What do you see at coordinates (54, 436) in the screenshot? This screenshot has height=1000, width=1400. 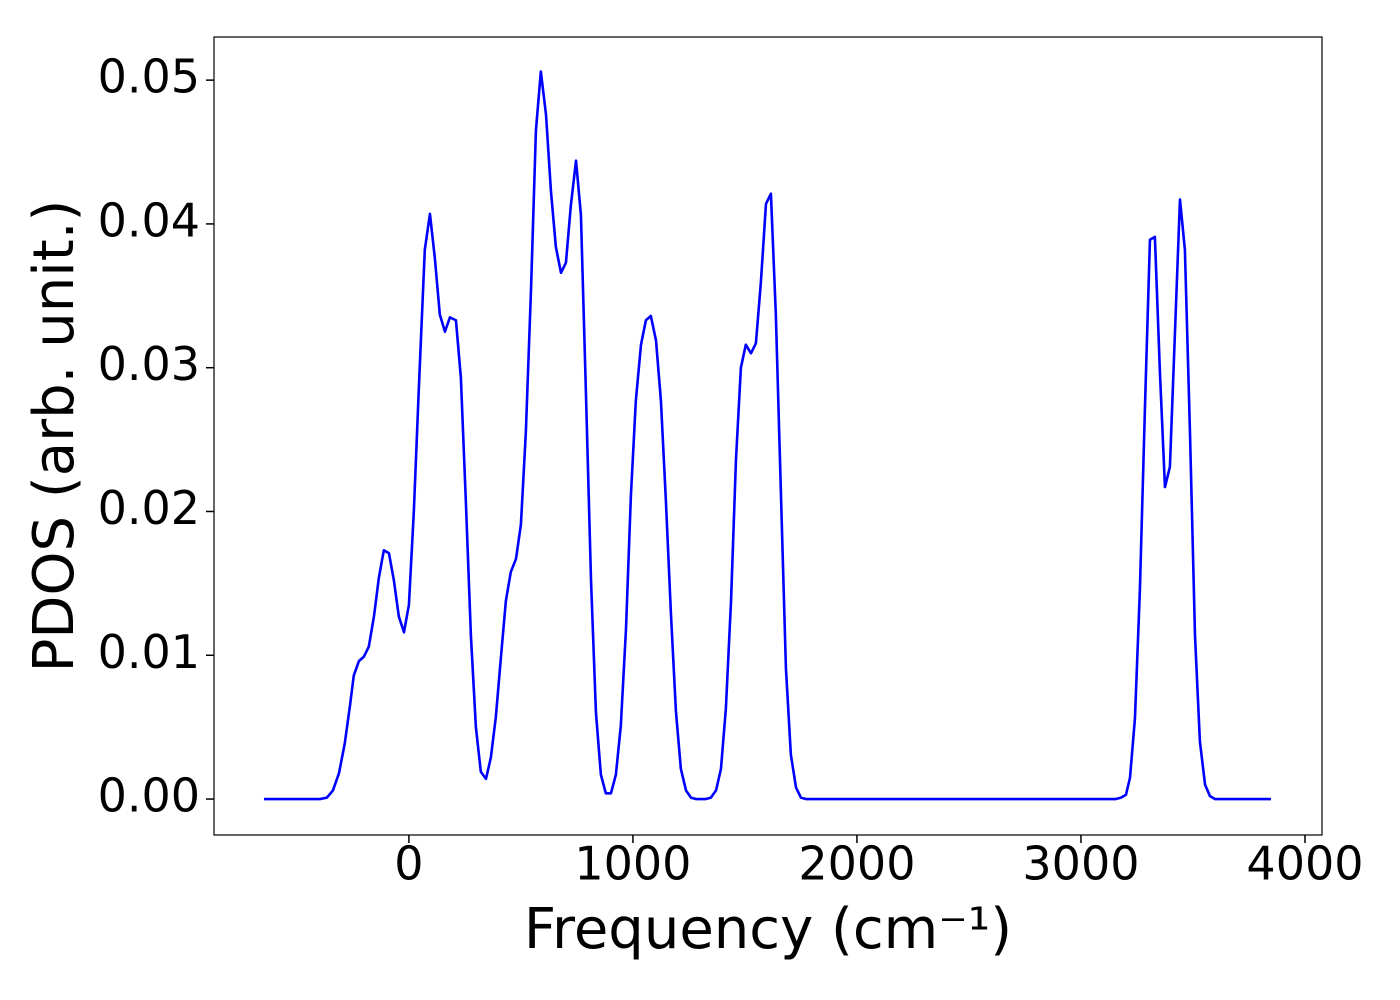 I see `y-axis-label: PDOS (arb. unit.)` at bounding box center [54, 436].